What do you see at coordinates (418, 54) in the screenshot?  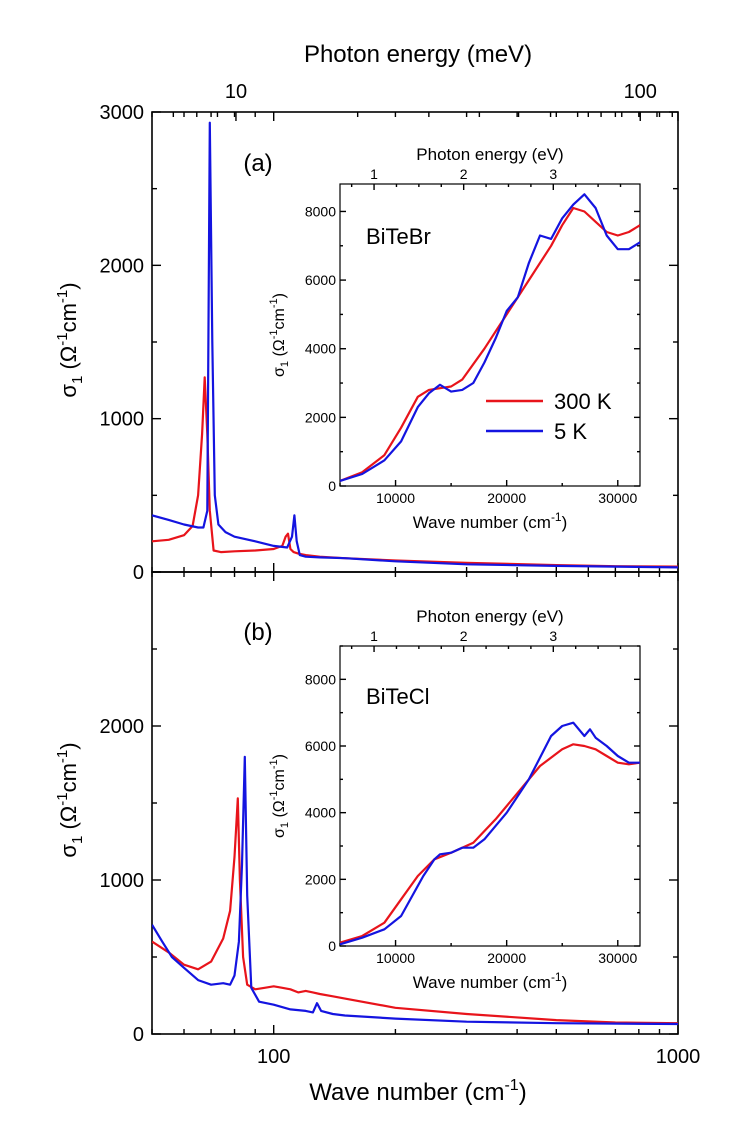 I see `top-axis-label: Photon energy (meV)` at bounding box center [418, 54].